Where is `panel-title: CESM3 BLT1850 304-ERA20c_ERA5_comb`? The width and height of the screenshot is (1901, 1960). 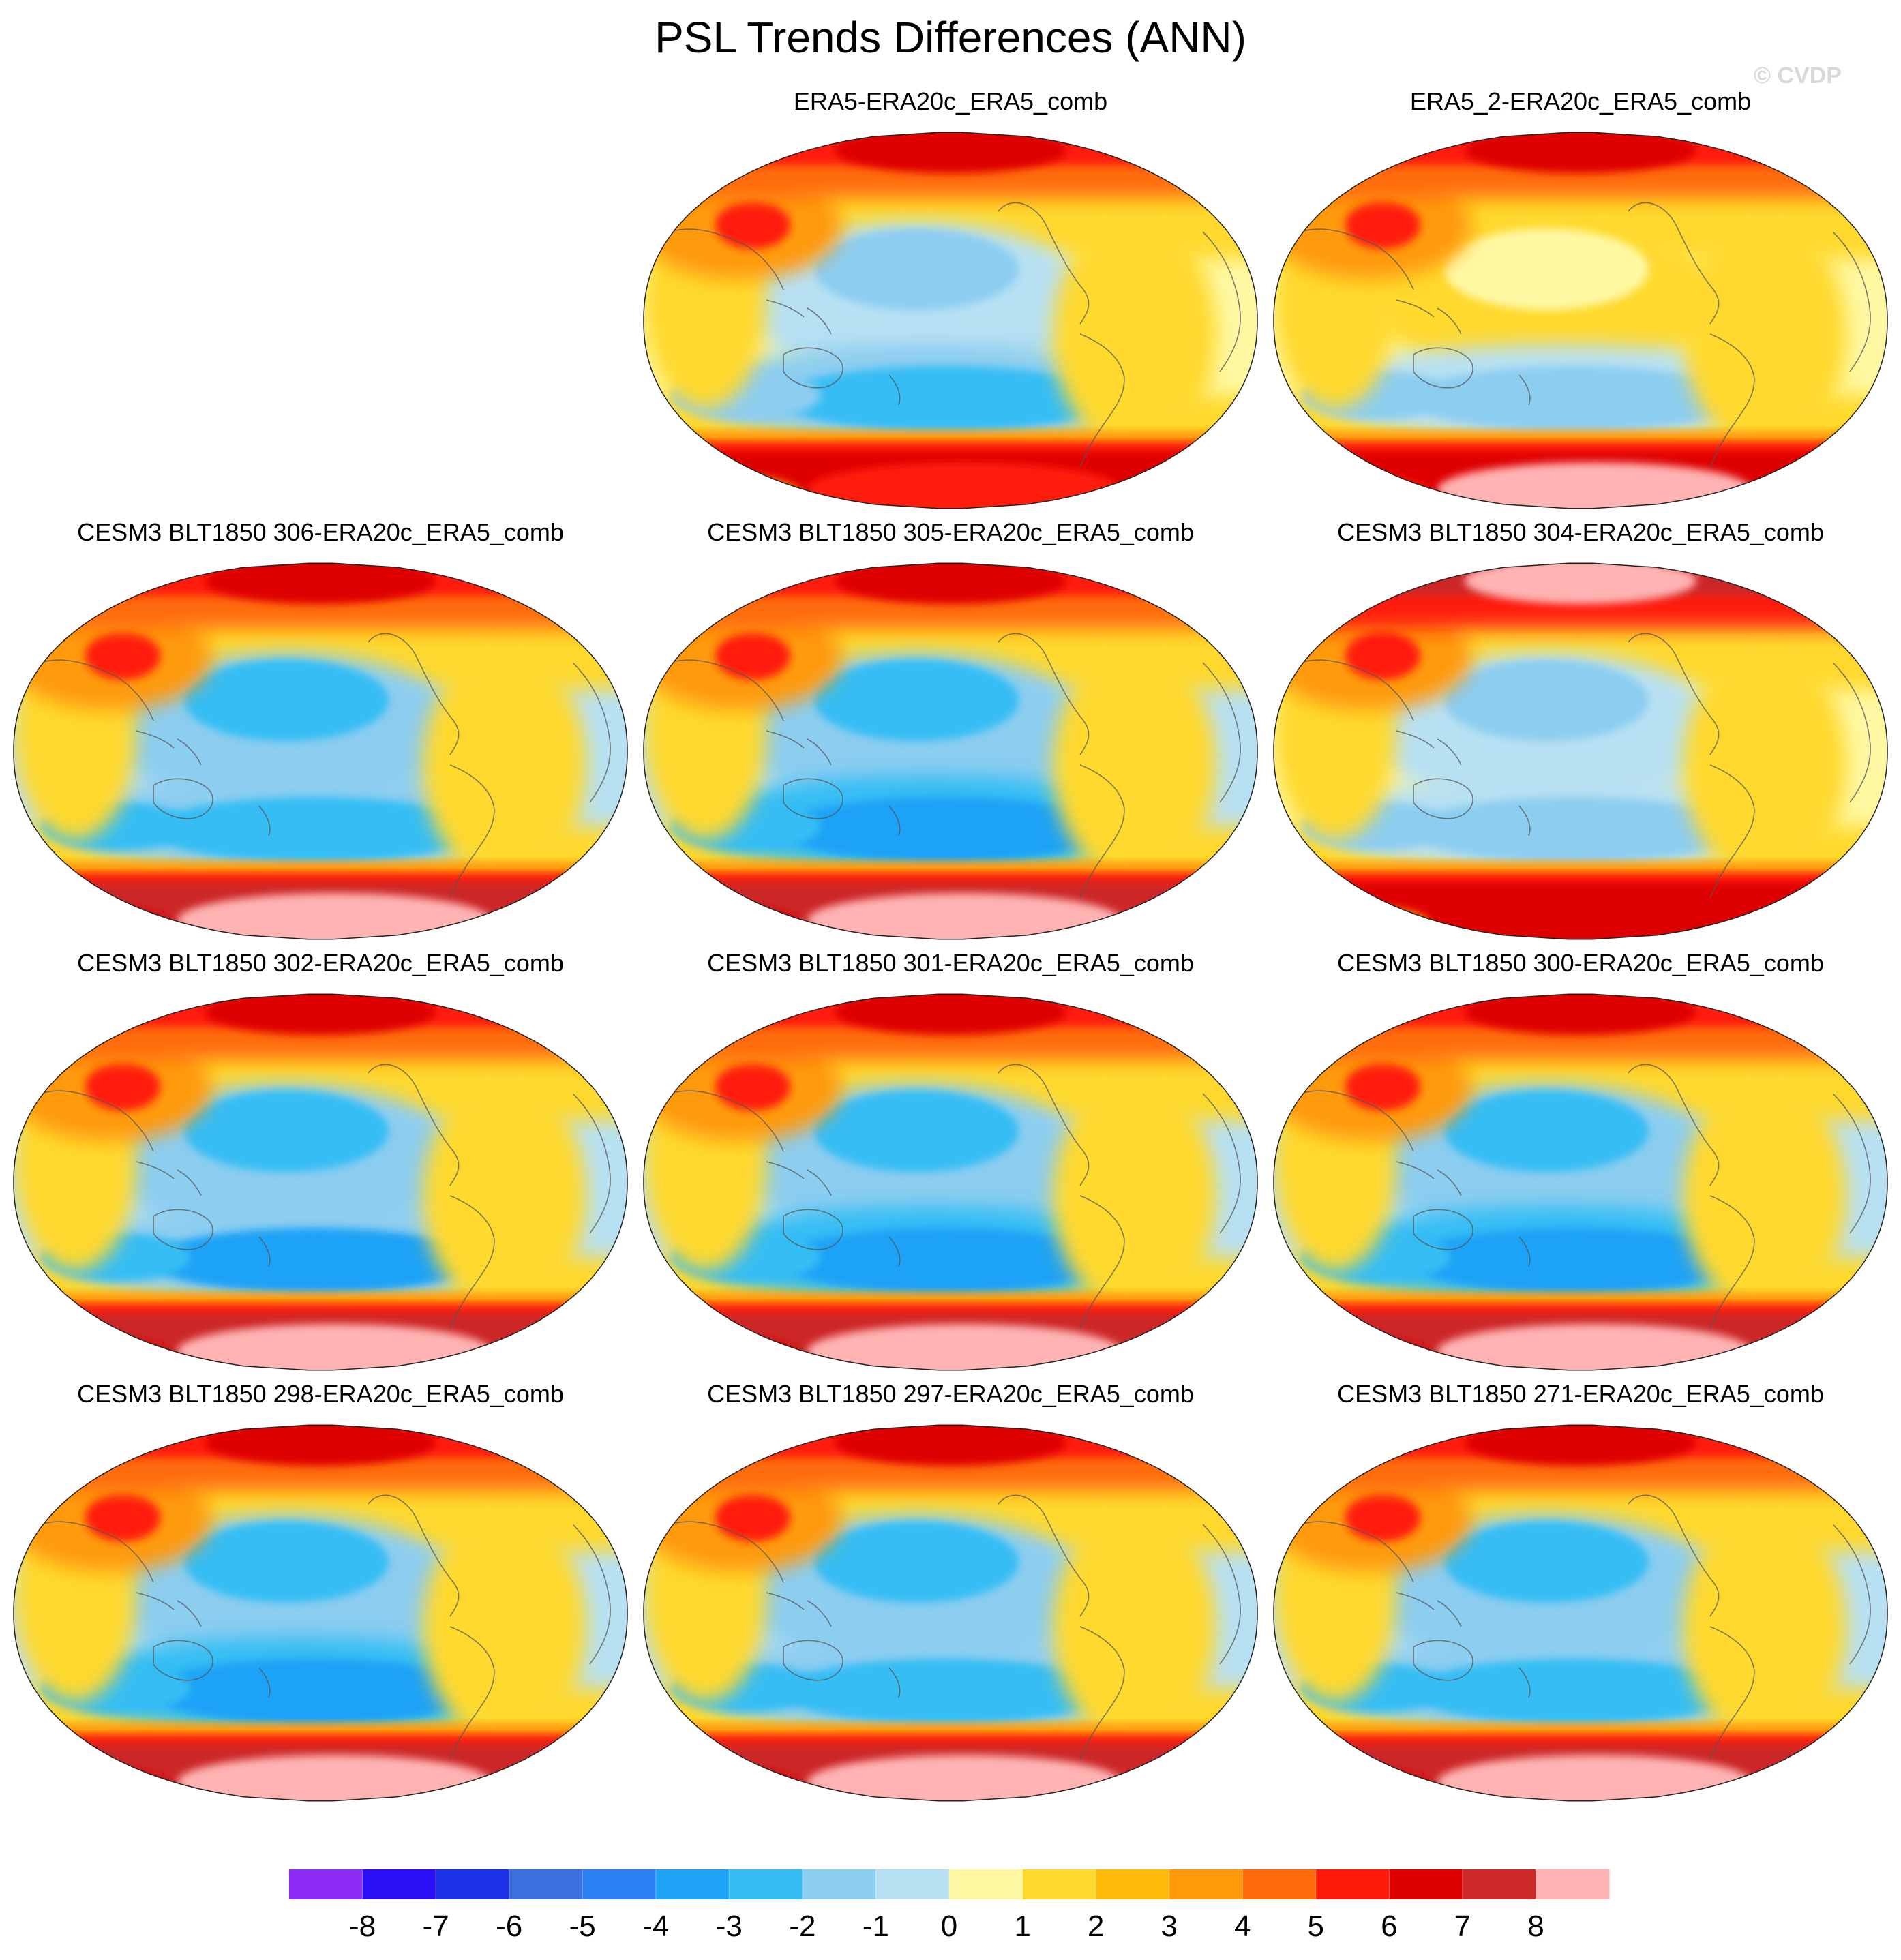
panel-title: CESM3 BLT1850 304-ERA20c_ERA5_comb is located at coordinates (1580, 532).